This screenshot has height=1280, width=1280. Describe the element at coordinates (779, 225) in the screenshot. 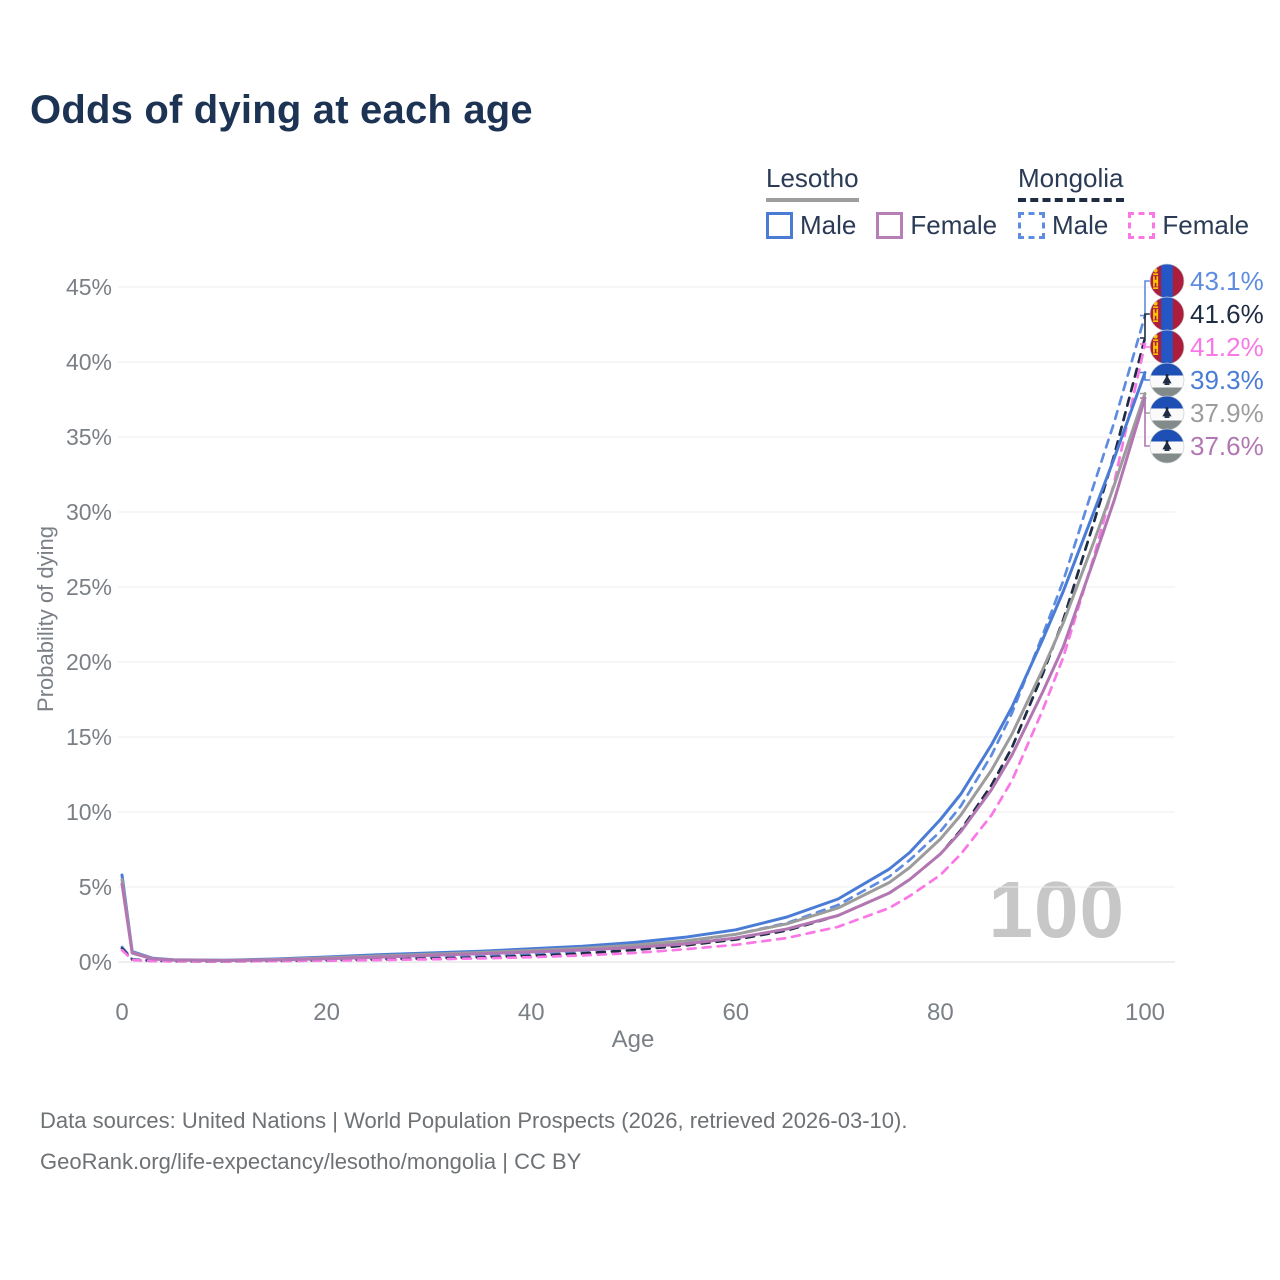

I see `legend-swatch-lesotho-male` at that location.